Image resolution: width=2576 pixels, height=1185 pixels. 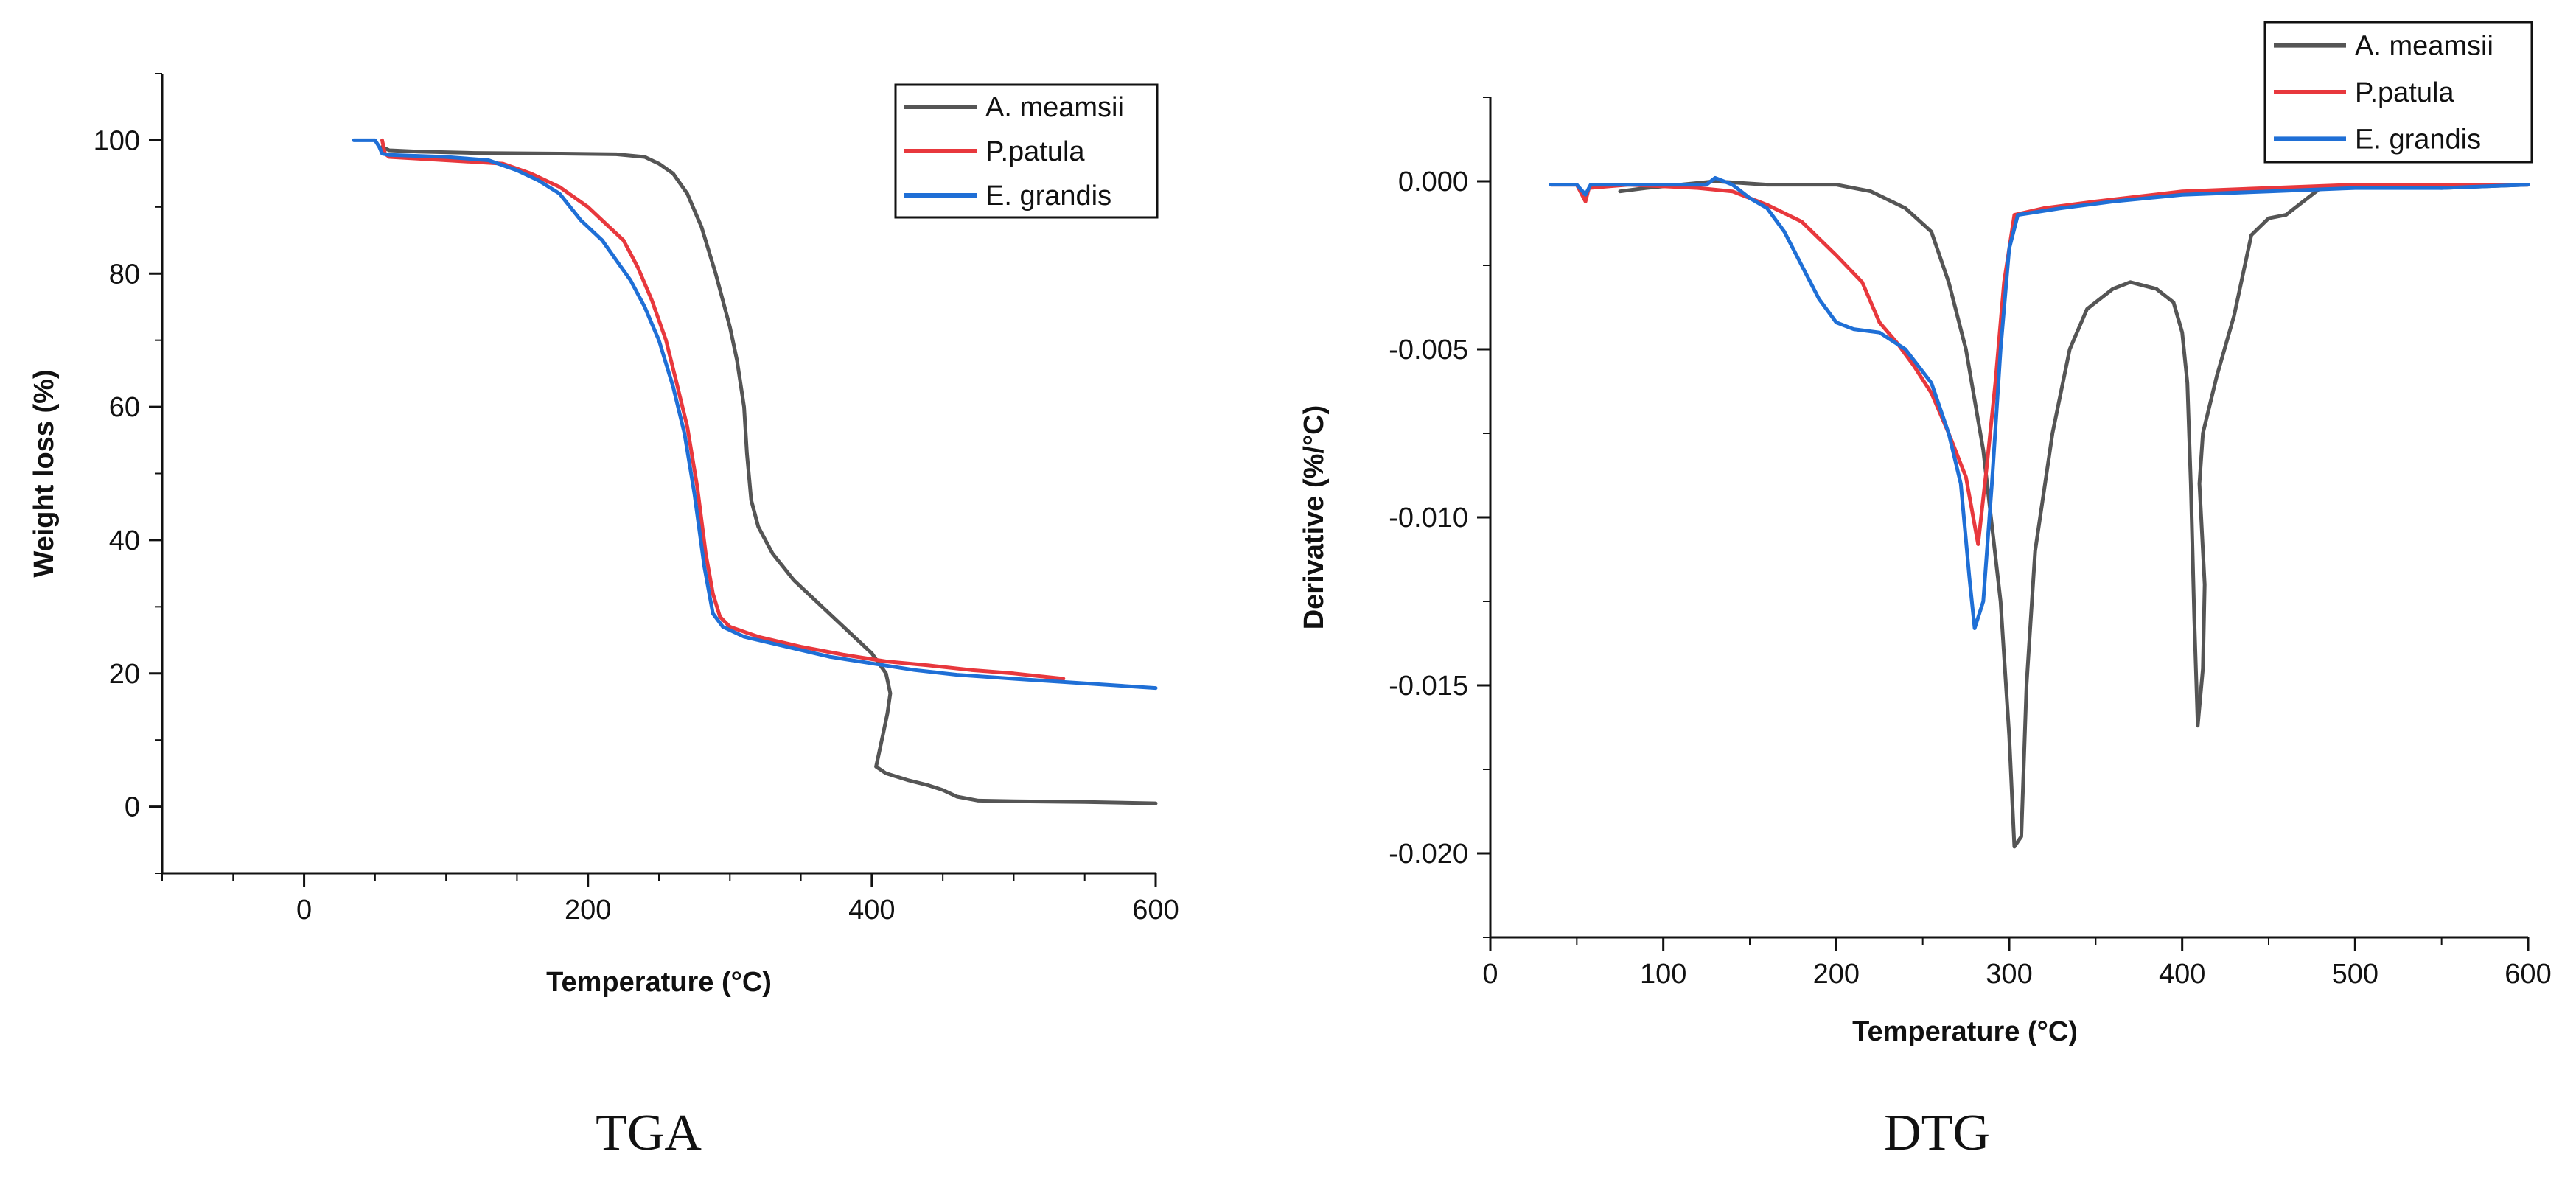 I want to click on x-tick-label: 300, so click(x=2009, y=974).